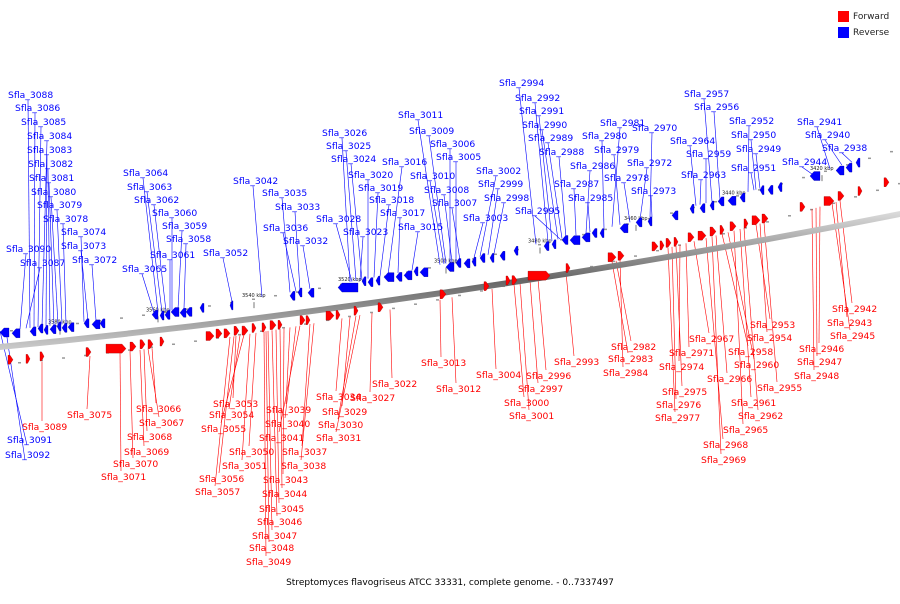 This screenshot has width=900, height=604. Describe the element at coordinates (734, 194) in the screenshot. I see `axis-tick-label: 3440 kbp` at that location.